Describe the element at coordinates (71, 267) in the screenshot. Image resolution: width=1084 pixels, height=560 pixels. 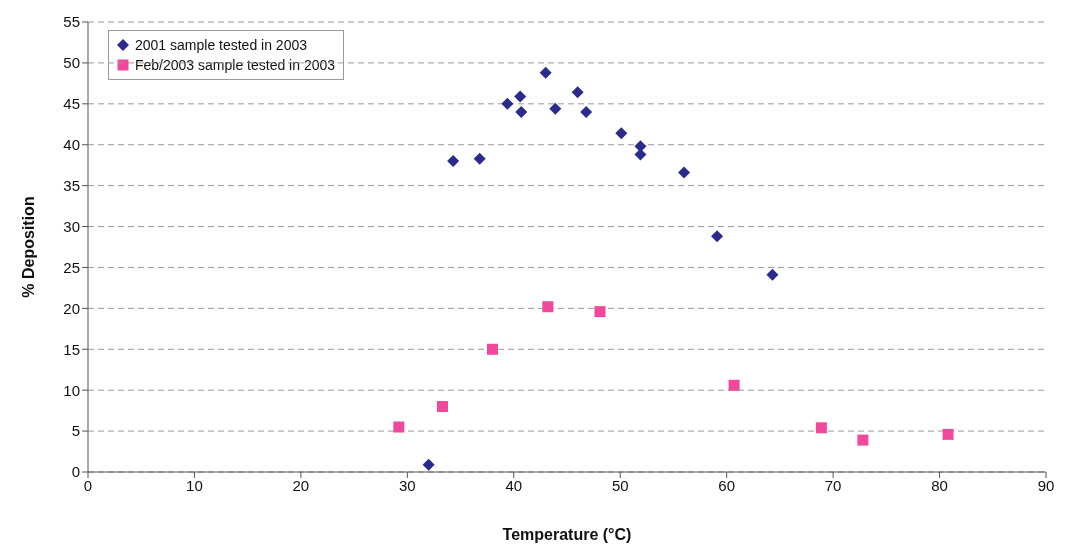
I see `y-tick-label: 25` at that location.